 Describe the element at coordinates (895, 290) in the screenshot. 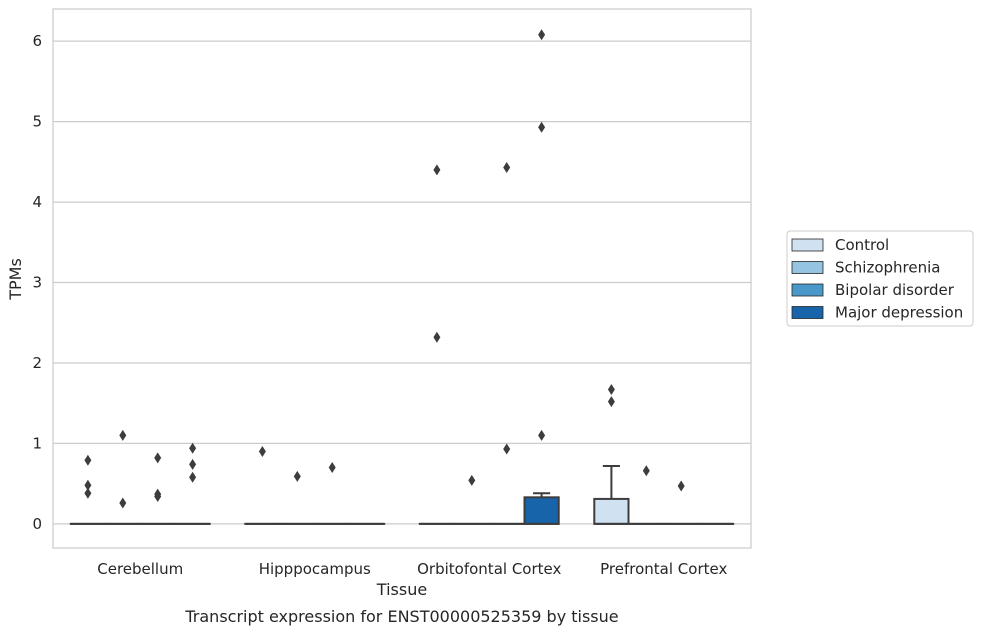

I see `legend-label: Bipolar disorder` at that location.